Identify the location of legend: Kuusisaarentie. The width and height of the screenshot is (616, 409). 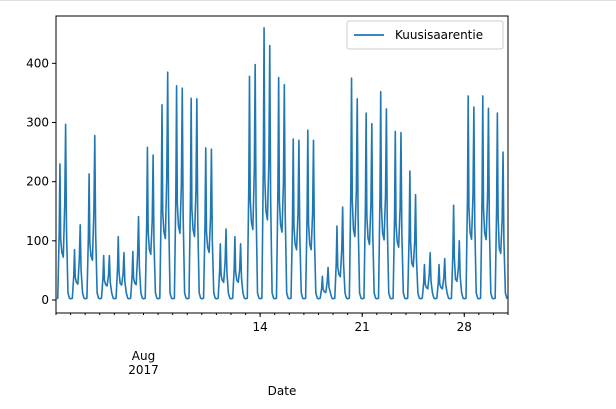
(425, 35).